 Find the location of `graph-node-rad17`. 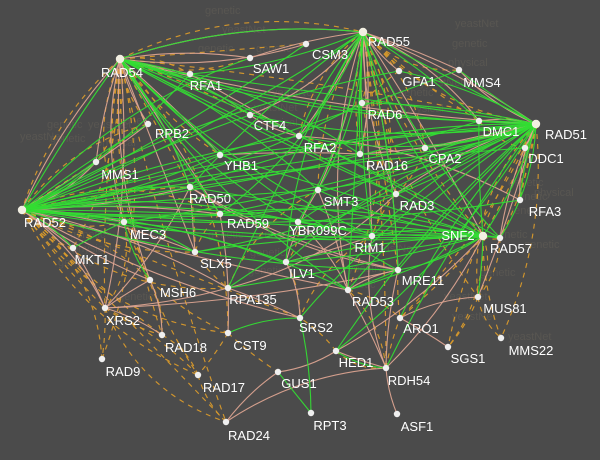

graph-node-rad17 is located at coordinates (198, 375).